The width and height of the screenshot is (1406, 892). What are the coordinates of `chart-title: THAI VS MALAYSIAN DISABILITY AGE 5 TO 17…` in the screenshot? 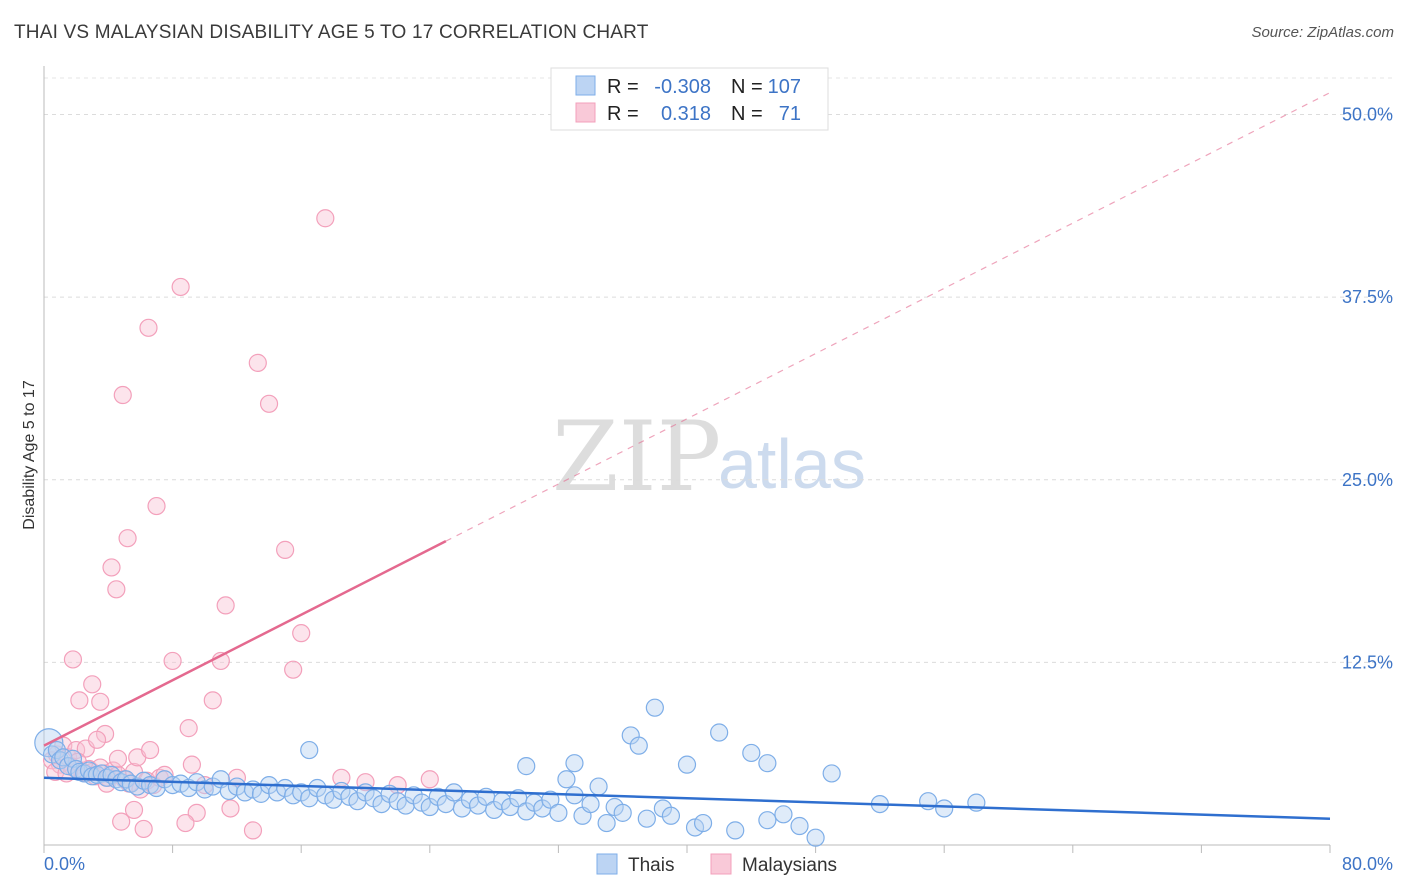 It's located at (331, 32).